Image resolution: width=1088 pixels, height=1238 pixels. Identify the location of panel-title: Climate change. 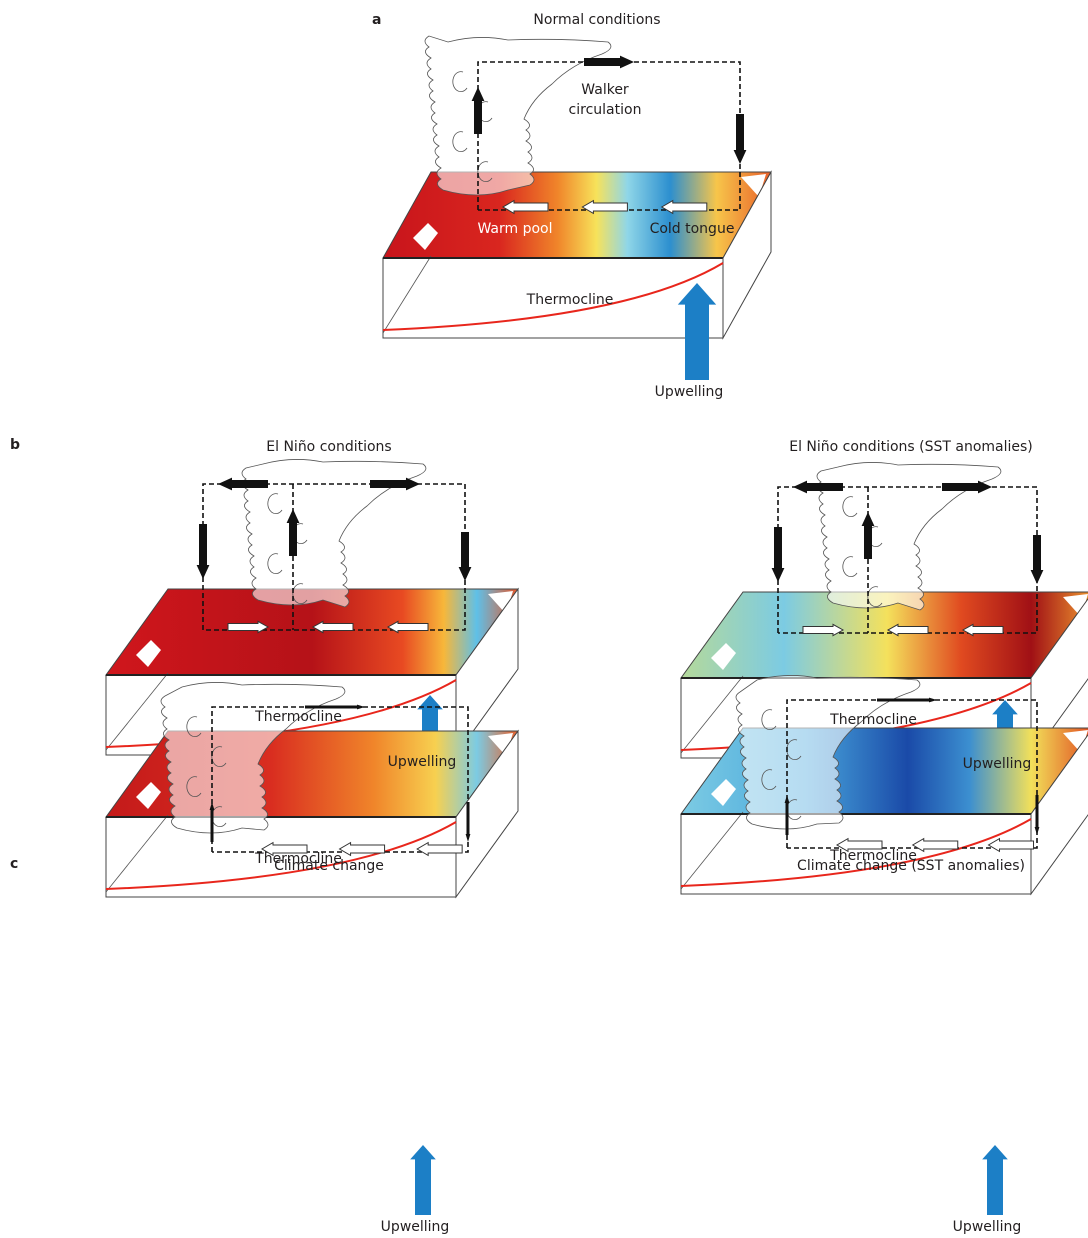
(329, 866).